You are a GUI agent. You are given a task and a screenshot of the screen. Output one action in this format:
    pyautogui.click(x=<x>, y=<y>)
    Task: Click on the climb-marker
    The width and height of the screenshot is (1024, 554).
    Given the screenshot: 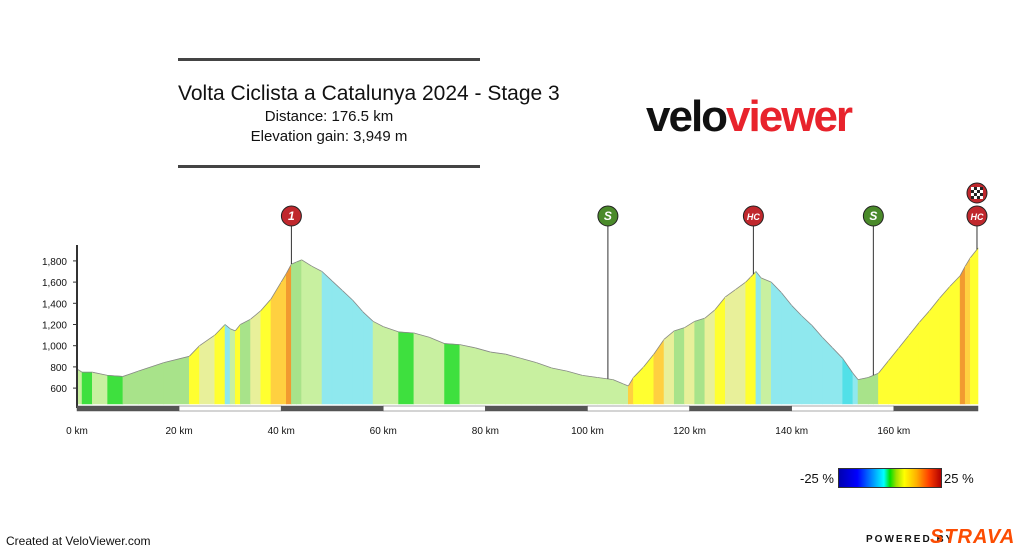 What is the action you would take?
    pyautogui.click(x=753, y=216)
    